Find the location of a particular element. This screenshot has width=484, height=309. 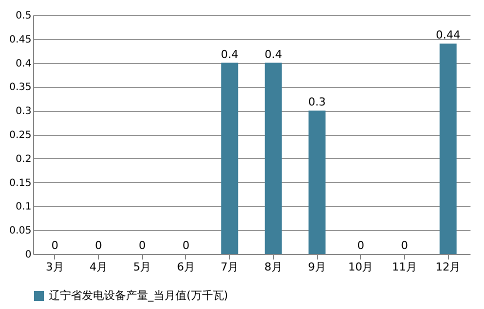

x-tick-label: 4月 is located at coordinates (99, 267).